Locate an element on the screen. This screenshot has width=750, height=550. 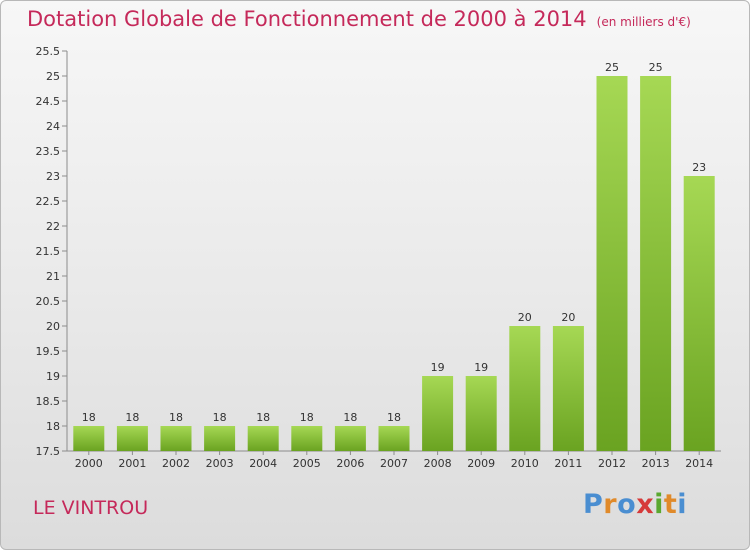
bar-2002 is located at coordinates (176, 438).